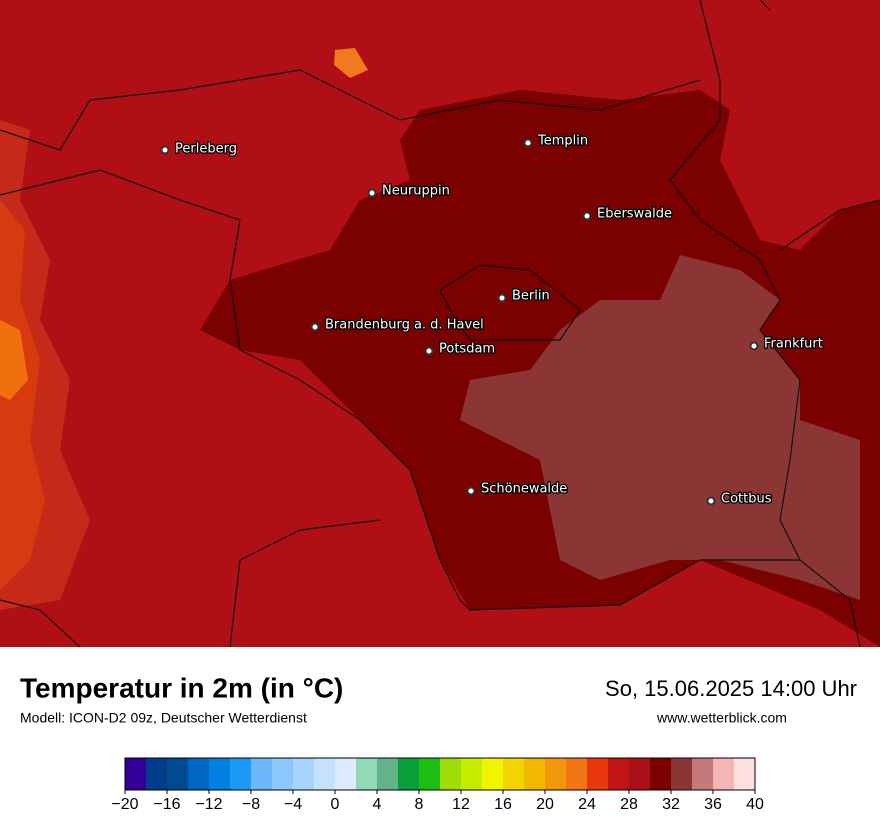 This screenshot has width=880, height=830. What do you see at coordinates (629, 804) in the screenshot?
I see `colorbar-tick-label: 28` at bounding box center [629, 804].